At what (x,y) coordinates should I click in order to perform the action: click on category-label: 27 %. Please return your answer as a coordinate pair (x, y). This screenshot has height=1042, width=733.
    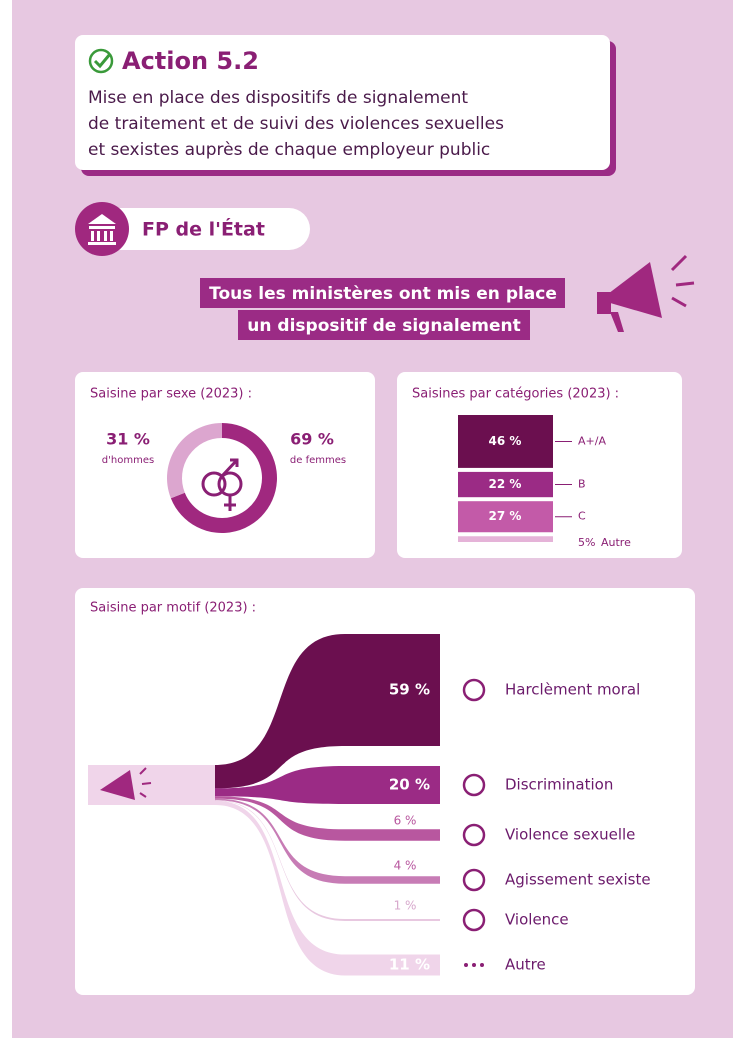
    Looking at the image, I should click on (505, 516).